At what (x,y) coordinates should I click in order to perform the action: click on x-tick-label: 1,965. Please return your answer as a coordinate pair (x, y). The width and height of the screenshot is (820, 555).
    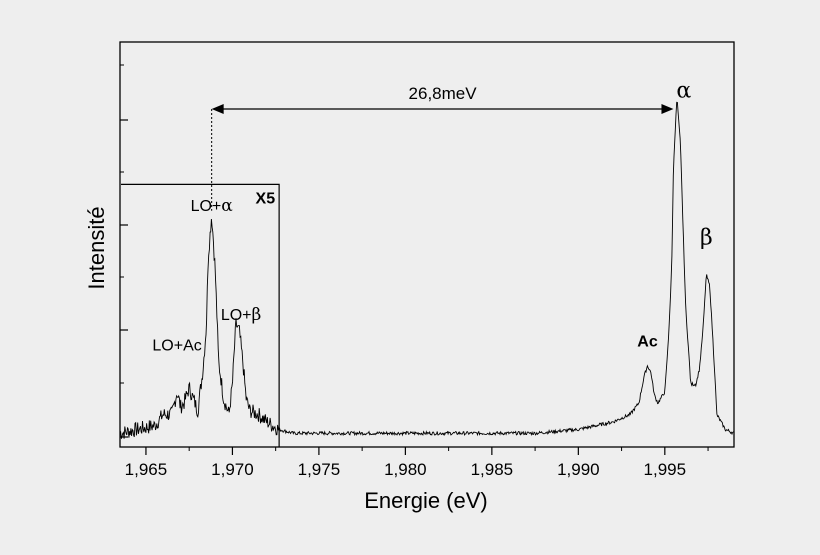
    Looking at the image, I should click on (146, 469).